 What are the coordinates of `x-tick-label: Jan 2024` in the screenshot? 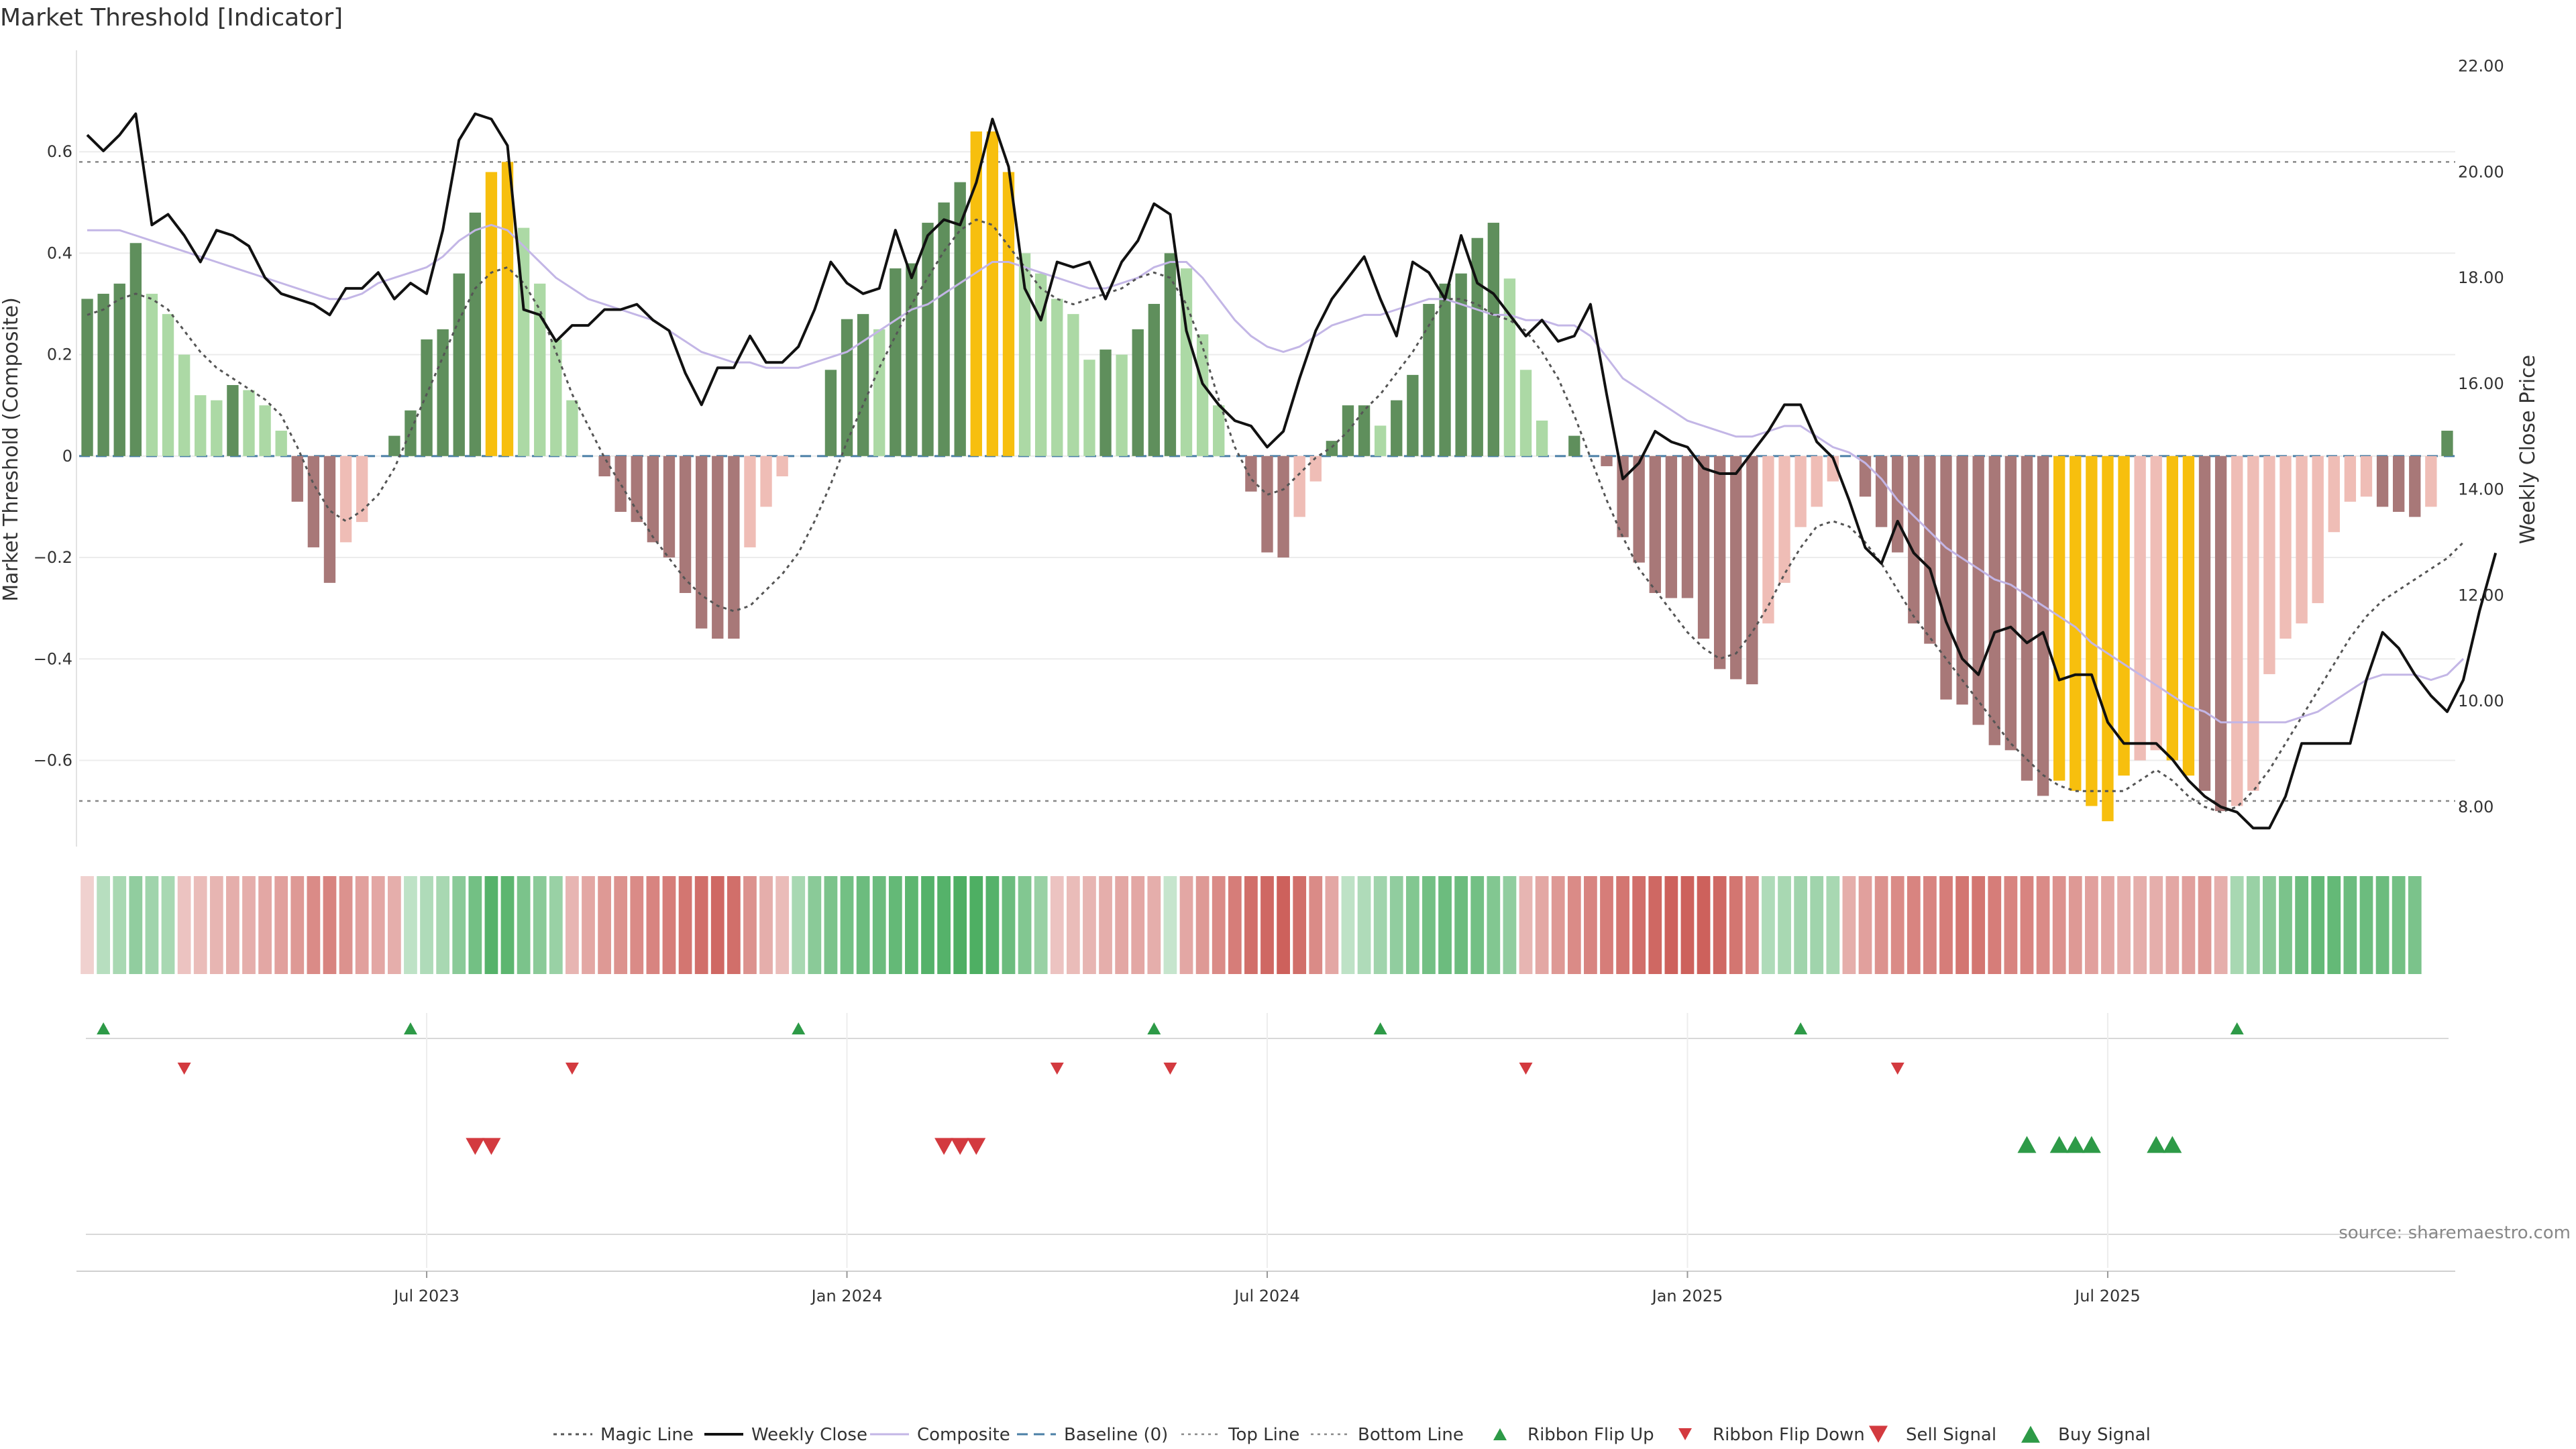 It's located at (846, 1296).